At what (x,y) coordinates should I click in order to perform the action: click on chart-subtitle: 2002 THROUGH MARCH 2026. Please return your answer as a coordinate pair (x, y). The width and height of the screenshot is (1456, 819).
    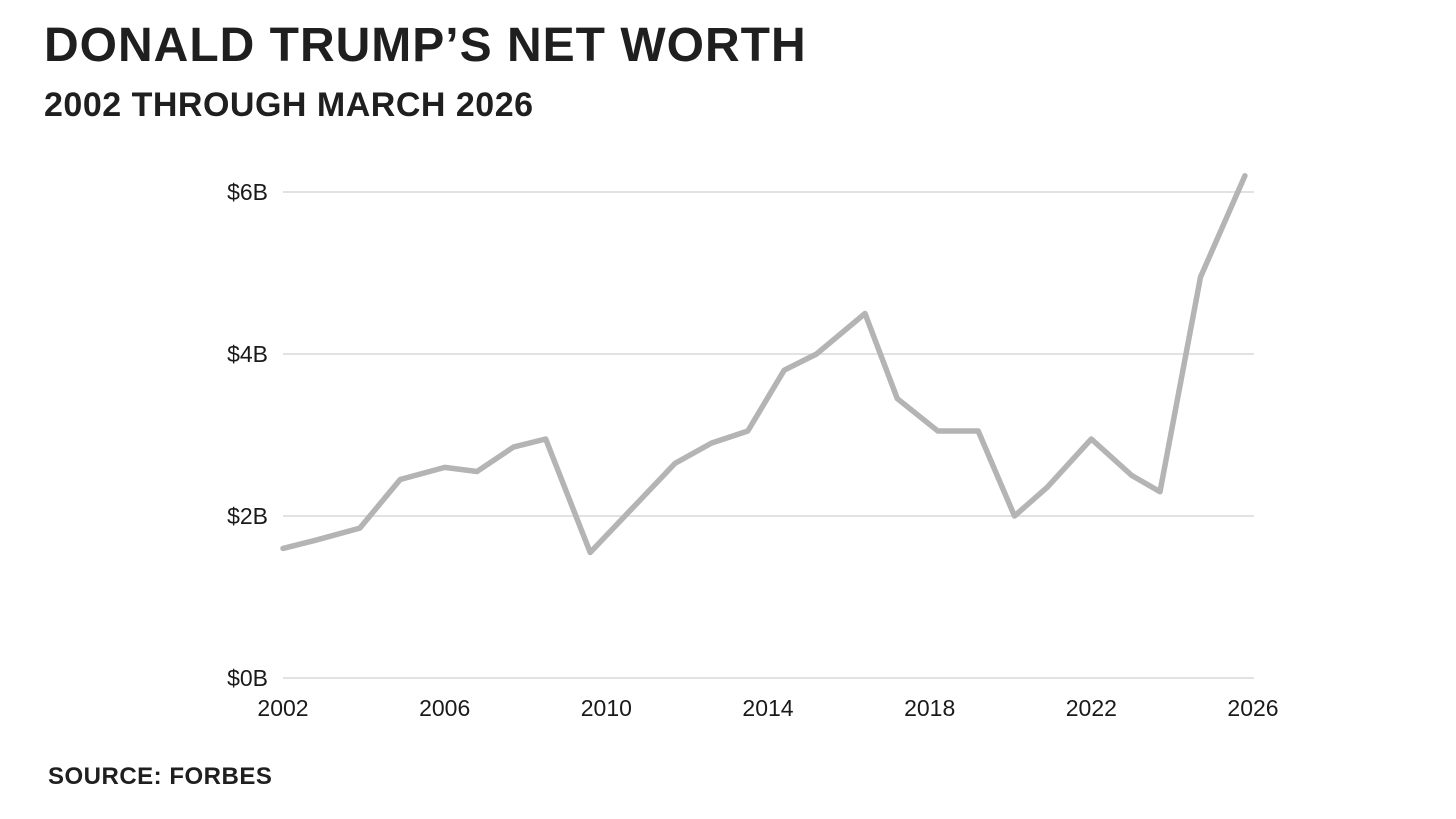
    Looking at the image, I should click on (289, 105).